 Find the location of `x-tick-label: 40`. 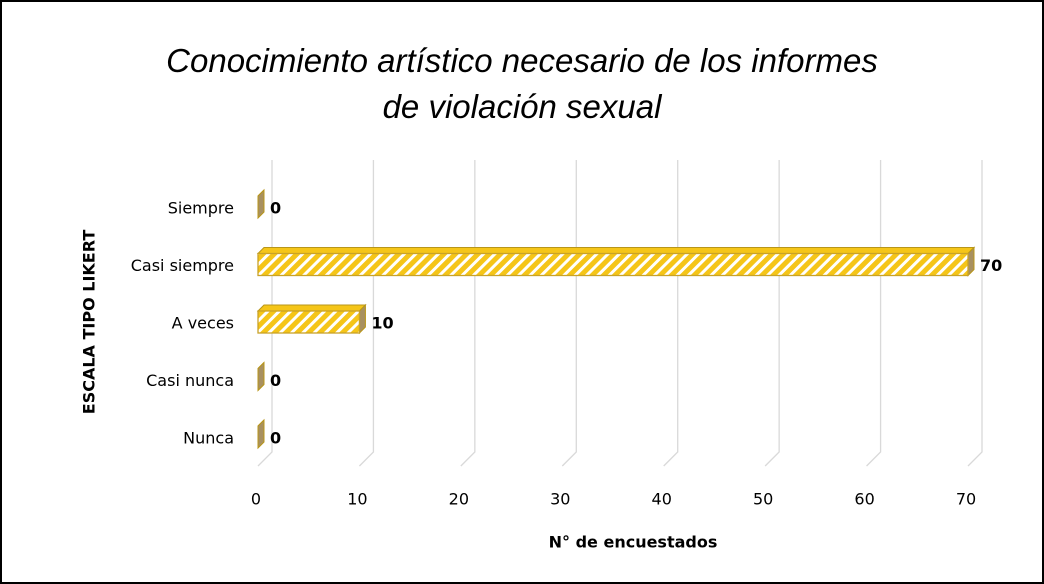

x-tick-label: 40 is located at coordinates (662, 499).